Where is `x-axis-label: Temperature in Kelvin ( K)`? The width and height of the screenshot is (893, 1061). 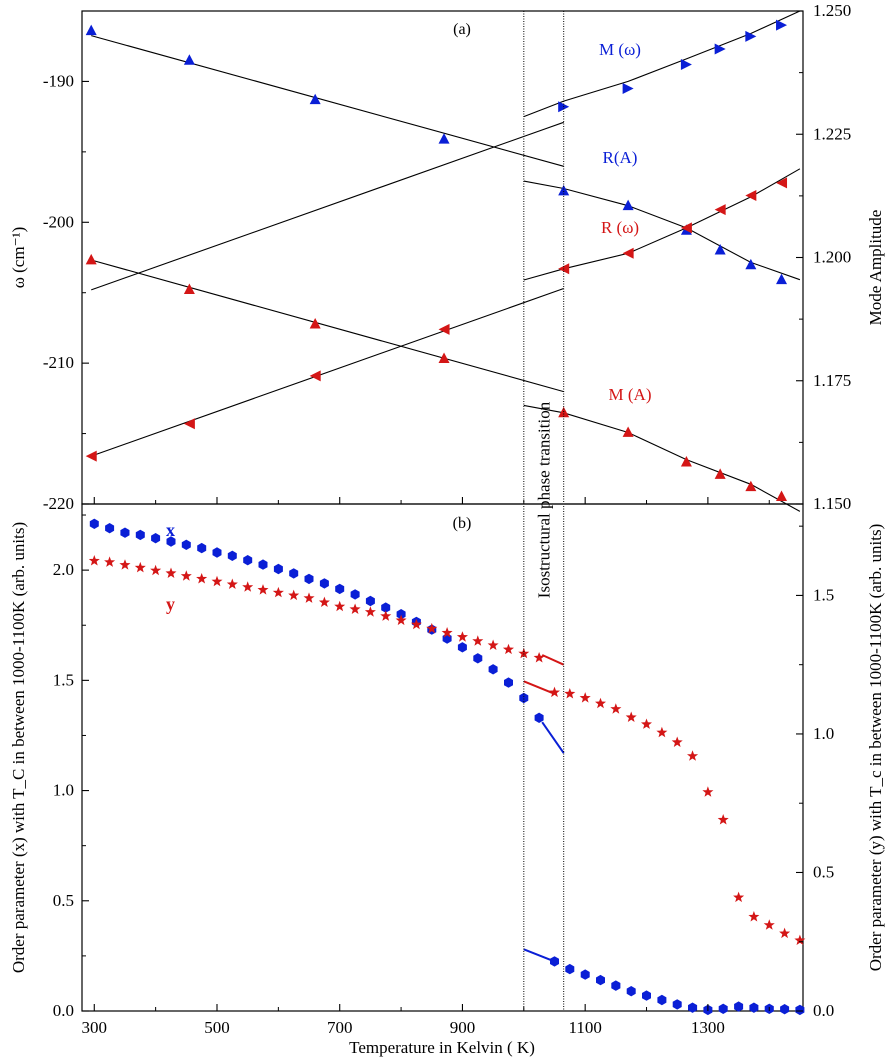
x-axis-label: Temperature in Kelvin ( K) is located at coordinates (442, 1047).